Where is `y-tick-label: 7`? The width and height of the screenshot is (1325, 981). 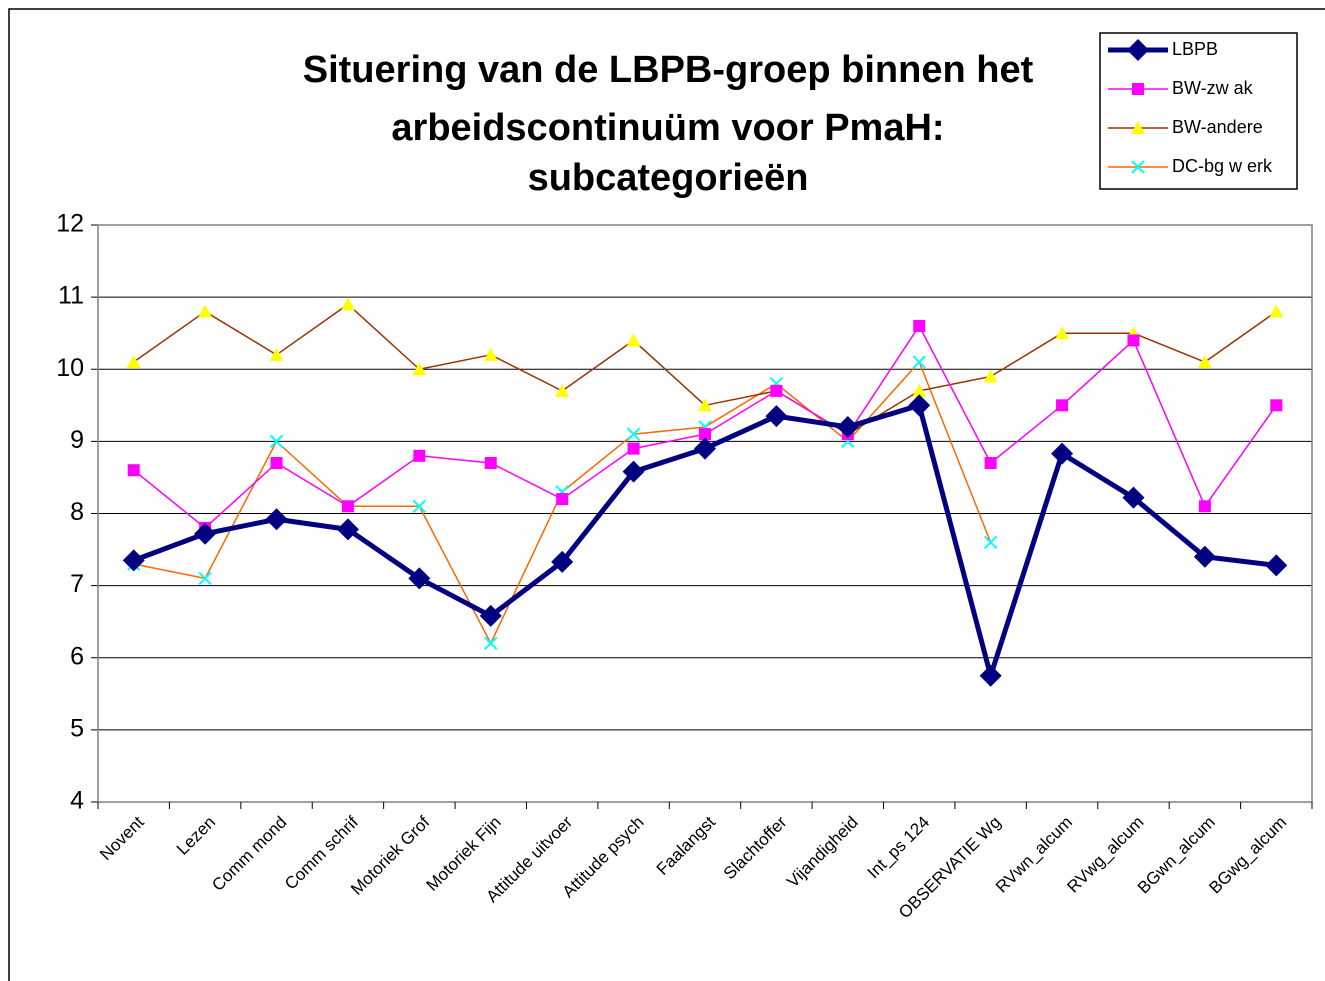 y-tick-label: 7 is located at coordinates (77, 584).